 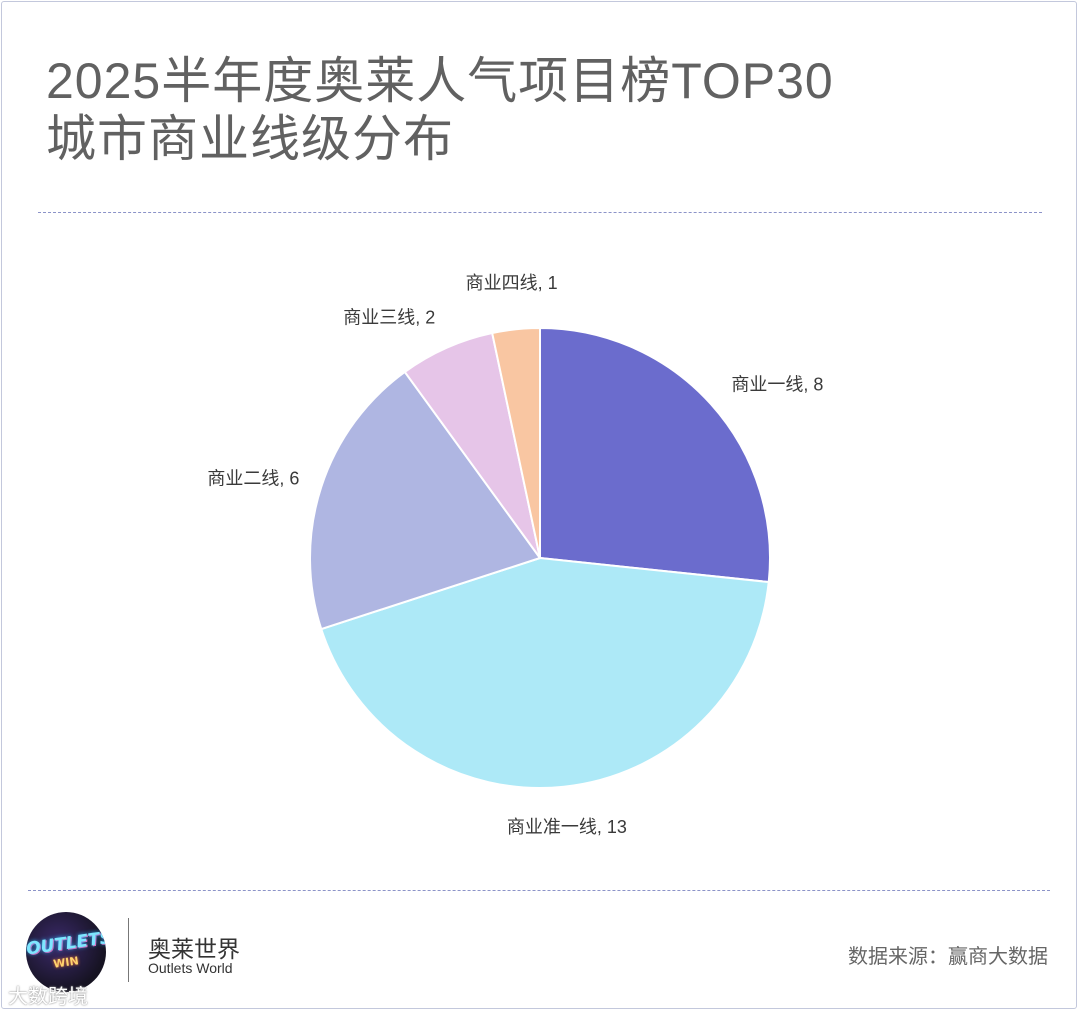 I want to click on title-line-1: 2025半年度奥莱人气项目榜TOP30, so click(x=440, y=81).